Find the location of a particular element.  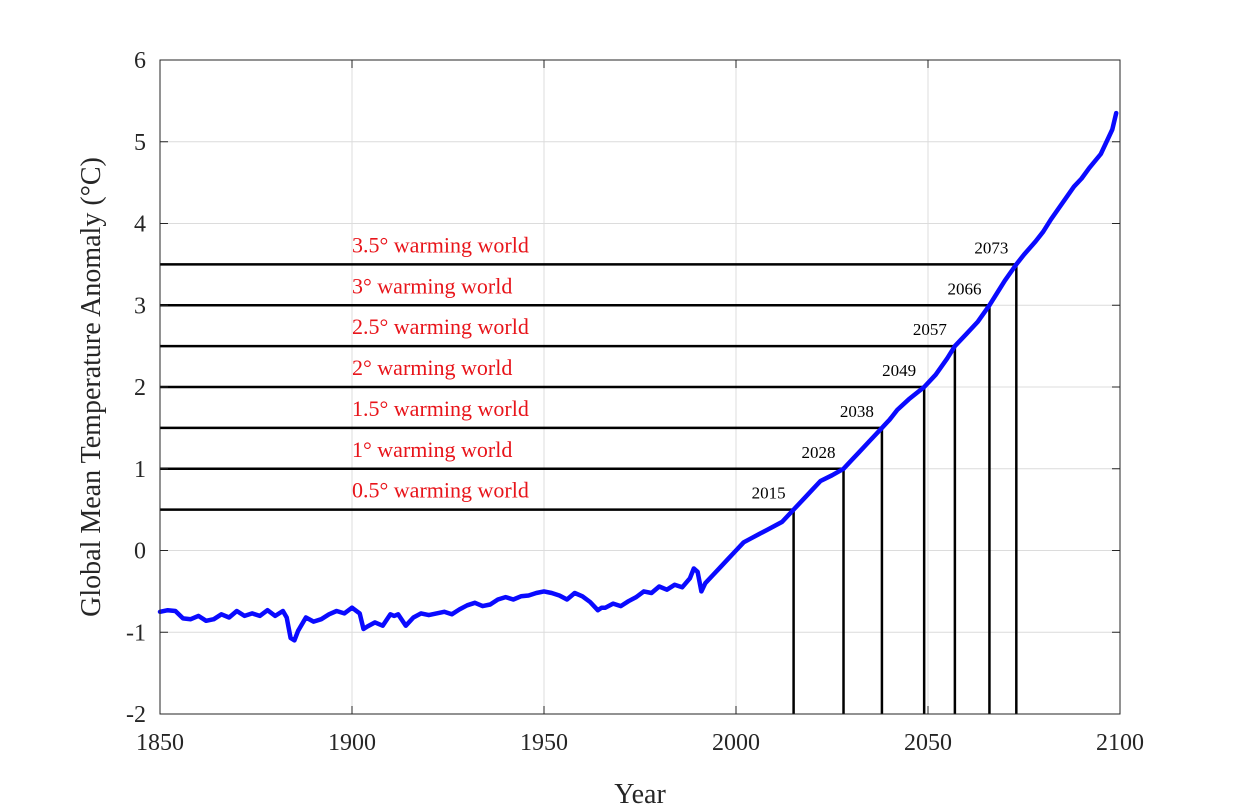

threshold-year-label: 2038 is located at coordinates (857, 411).